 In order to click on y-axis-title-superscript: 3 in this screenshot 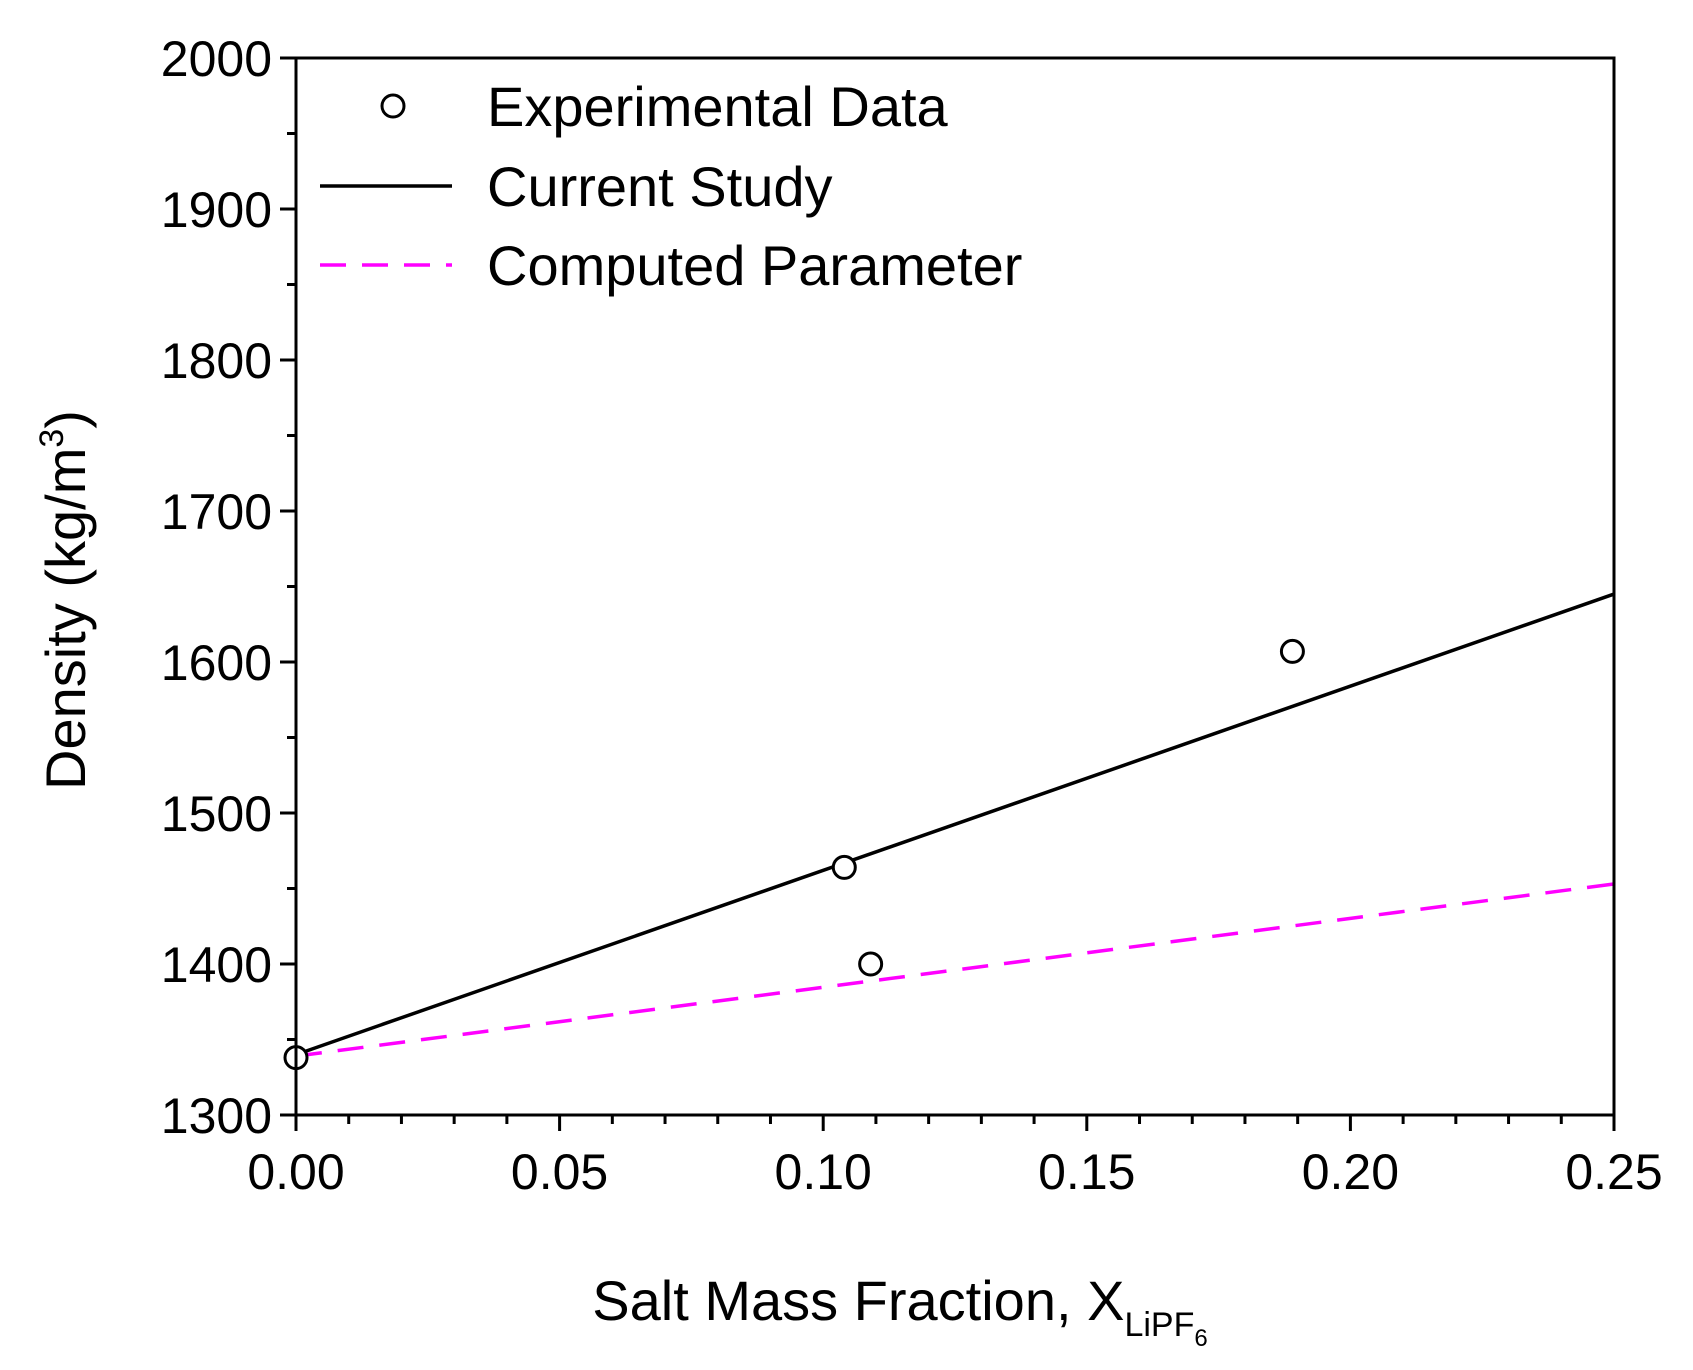, I will do `click(52, 438)`.